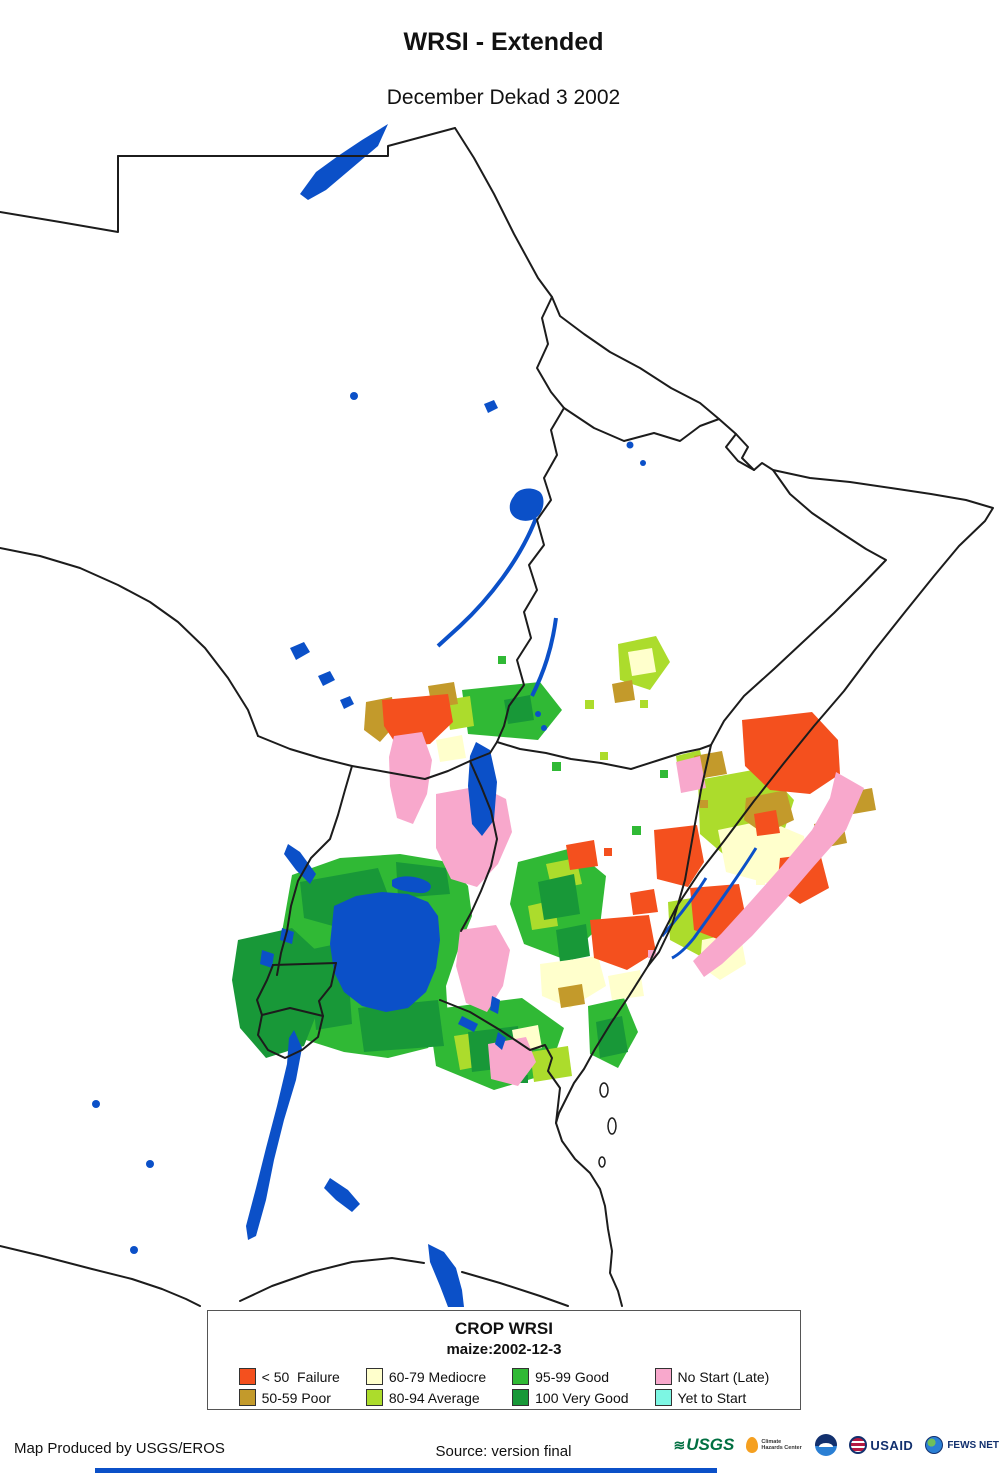 This screenshot has height=1473, width=1007. What do you see at coordinates (286, 142) in the screenshot?
I see `border-egypt-sudan` at bounding box center [286, 142].